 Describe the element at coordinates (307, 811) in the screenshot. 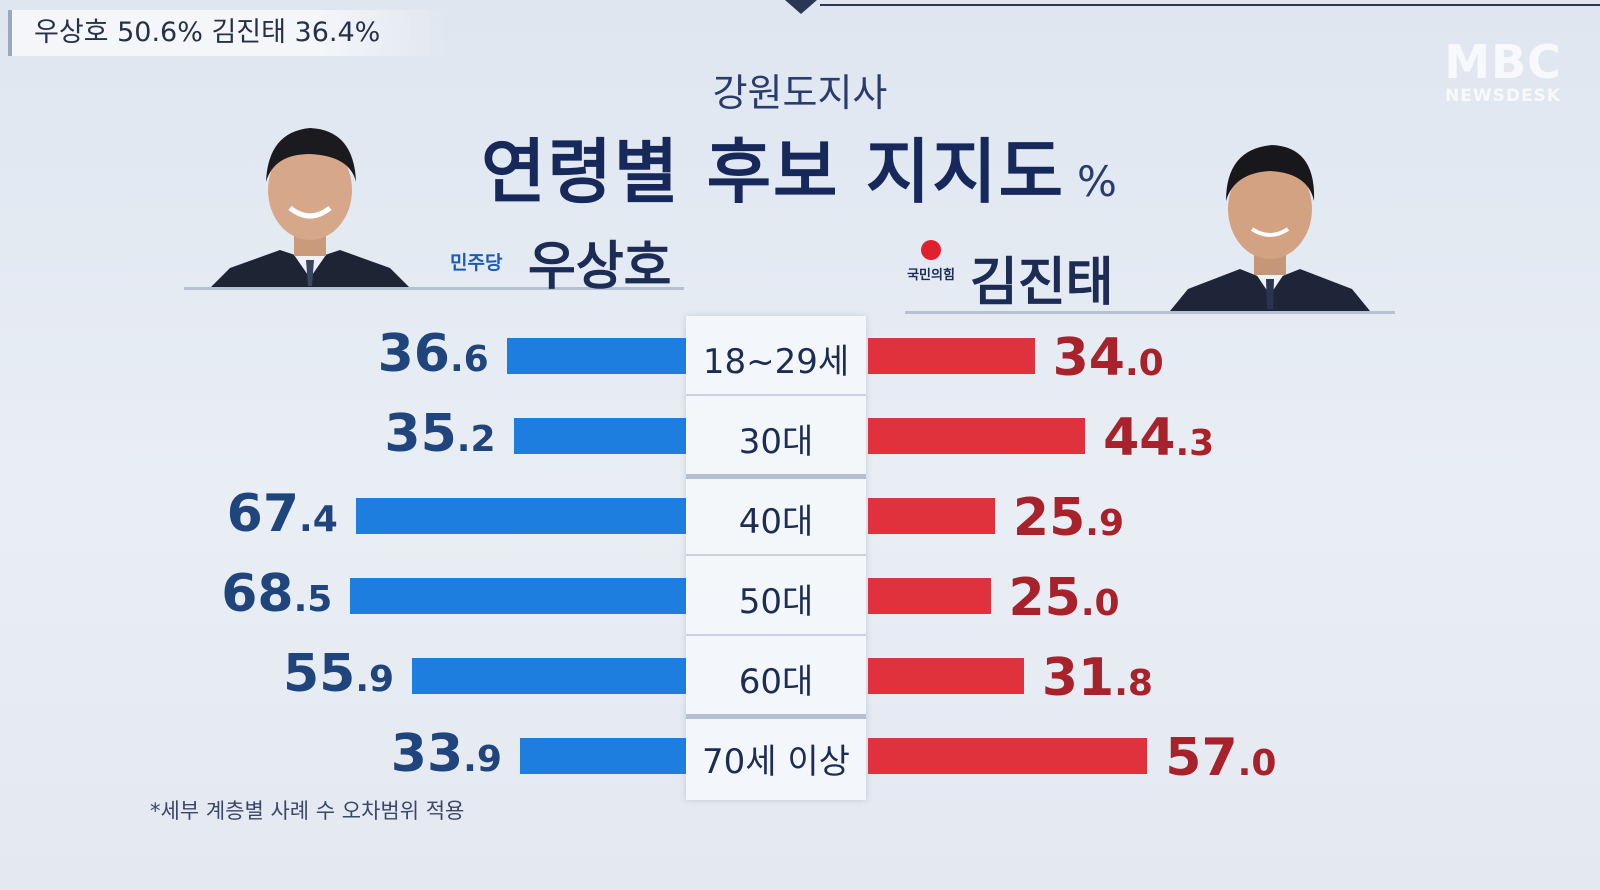

I see `footnote: *세부 계층별 사례 수 오차범위 적용` at that location.